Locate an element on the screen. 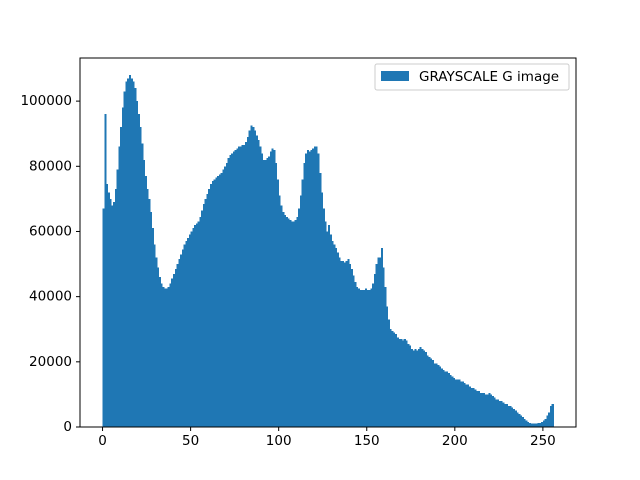  y-tick-label: 60000 is located at coordinates (50, 231).